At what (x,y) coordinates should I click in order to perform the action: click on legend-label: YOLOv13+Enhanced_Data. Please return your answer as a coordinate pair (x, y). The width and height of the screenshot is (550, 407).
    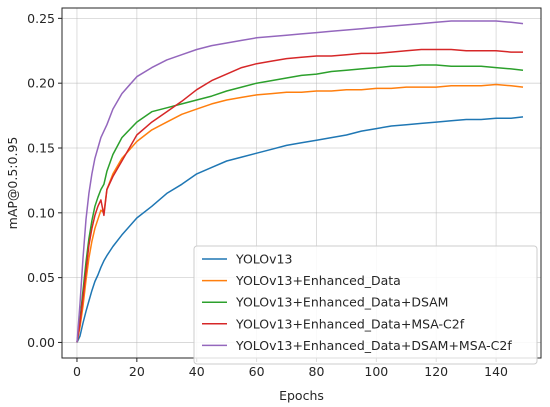
    Looking at the image, I should click on (318, 280).